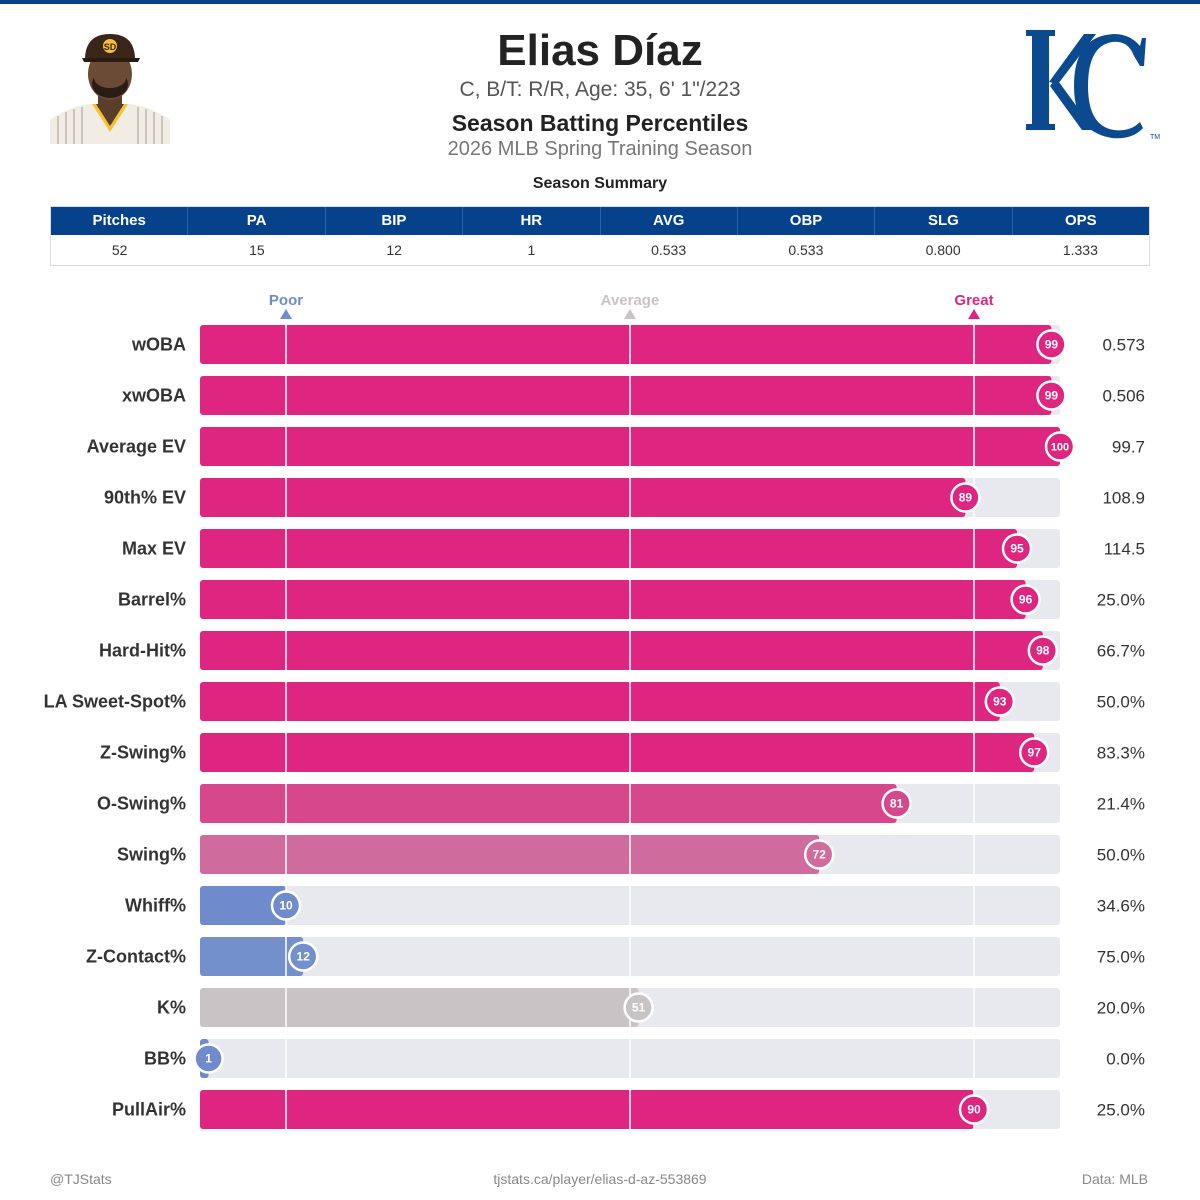 Image resolution: width=1200 pixels, height=1200 pixels. I want to click on summary-value-avg: 0.533, so click(669, 250).